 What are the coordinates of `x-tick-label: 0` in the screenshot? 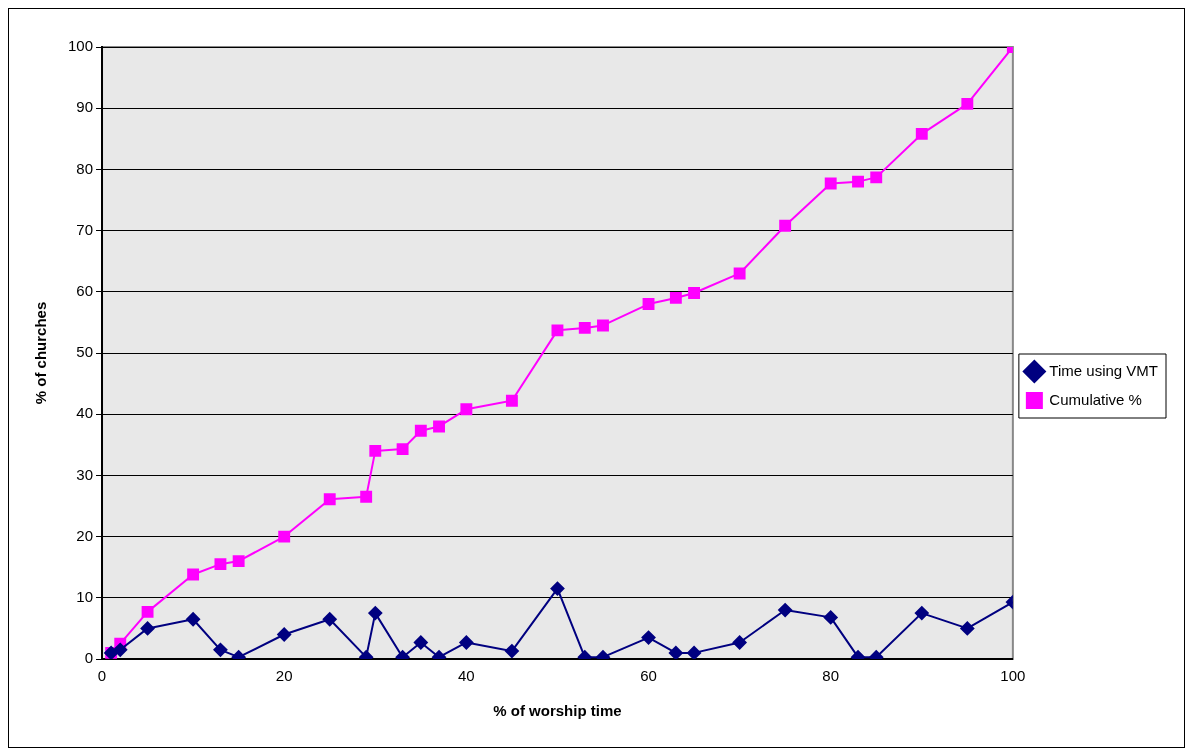 It's located at (102, 676).